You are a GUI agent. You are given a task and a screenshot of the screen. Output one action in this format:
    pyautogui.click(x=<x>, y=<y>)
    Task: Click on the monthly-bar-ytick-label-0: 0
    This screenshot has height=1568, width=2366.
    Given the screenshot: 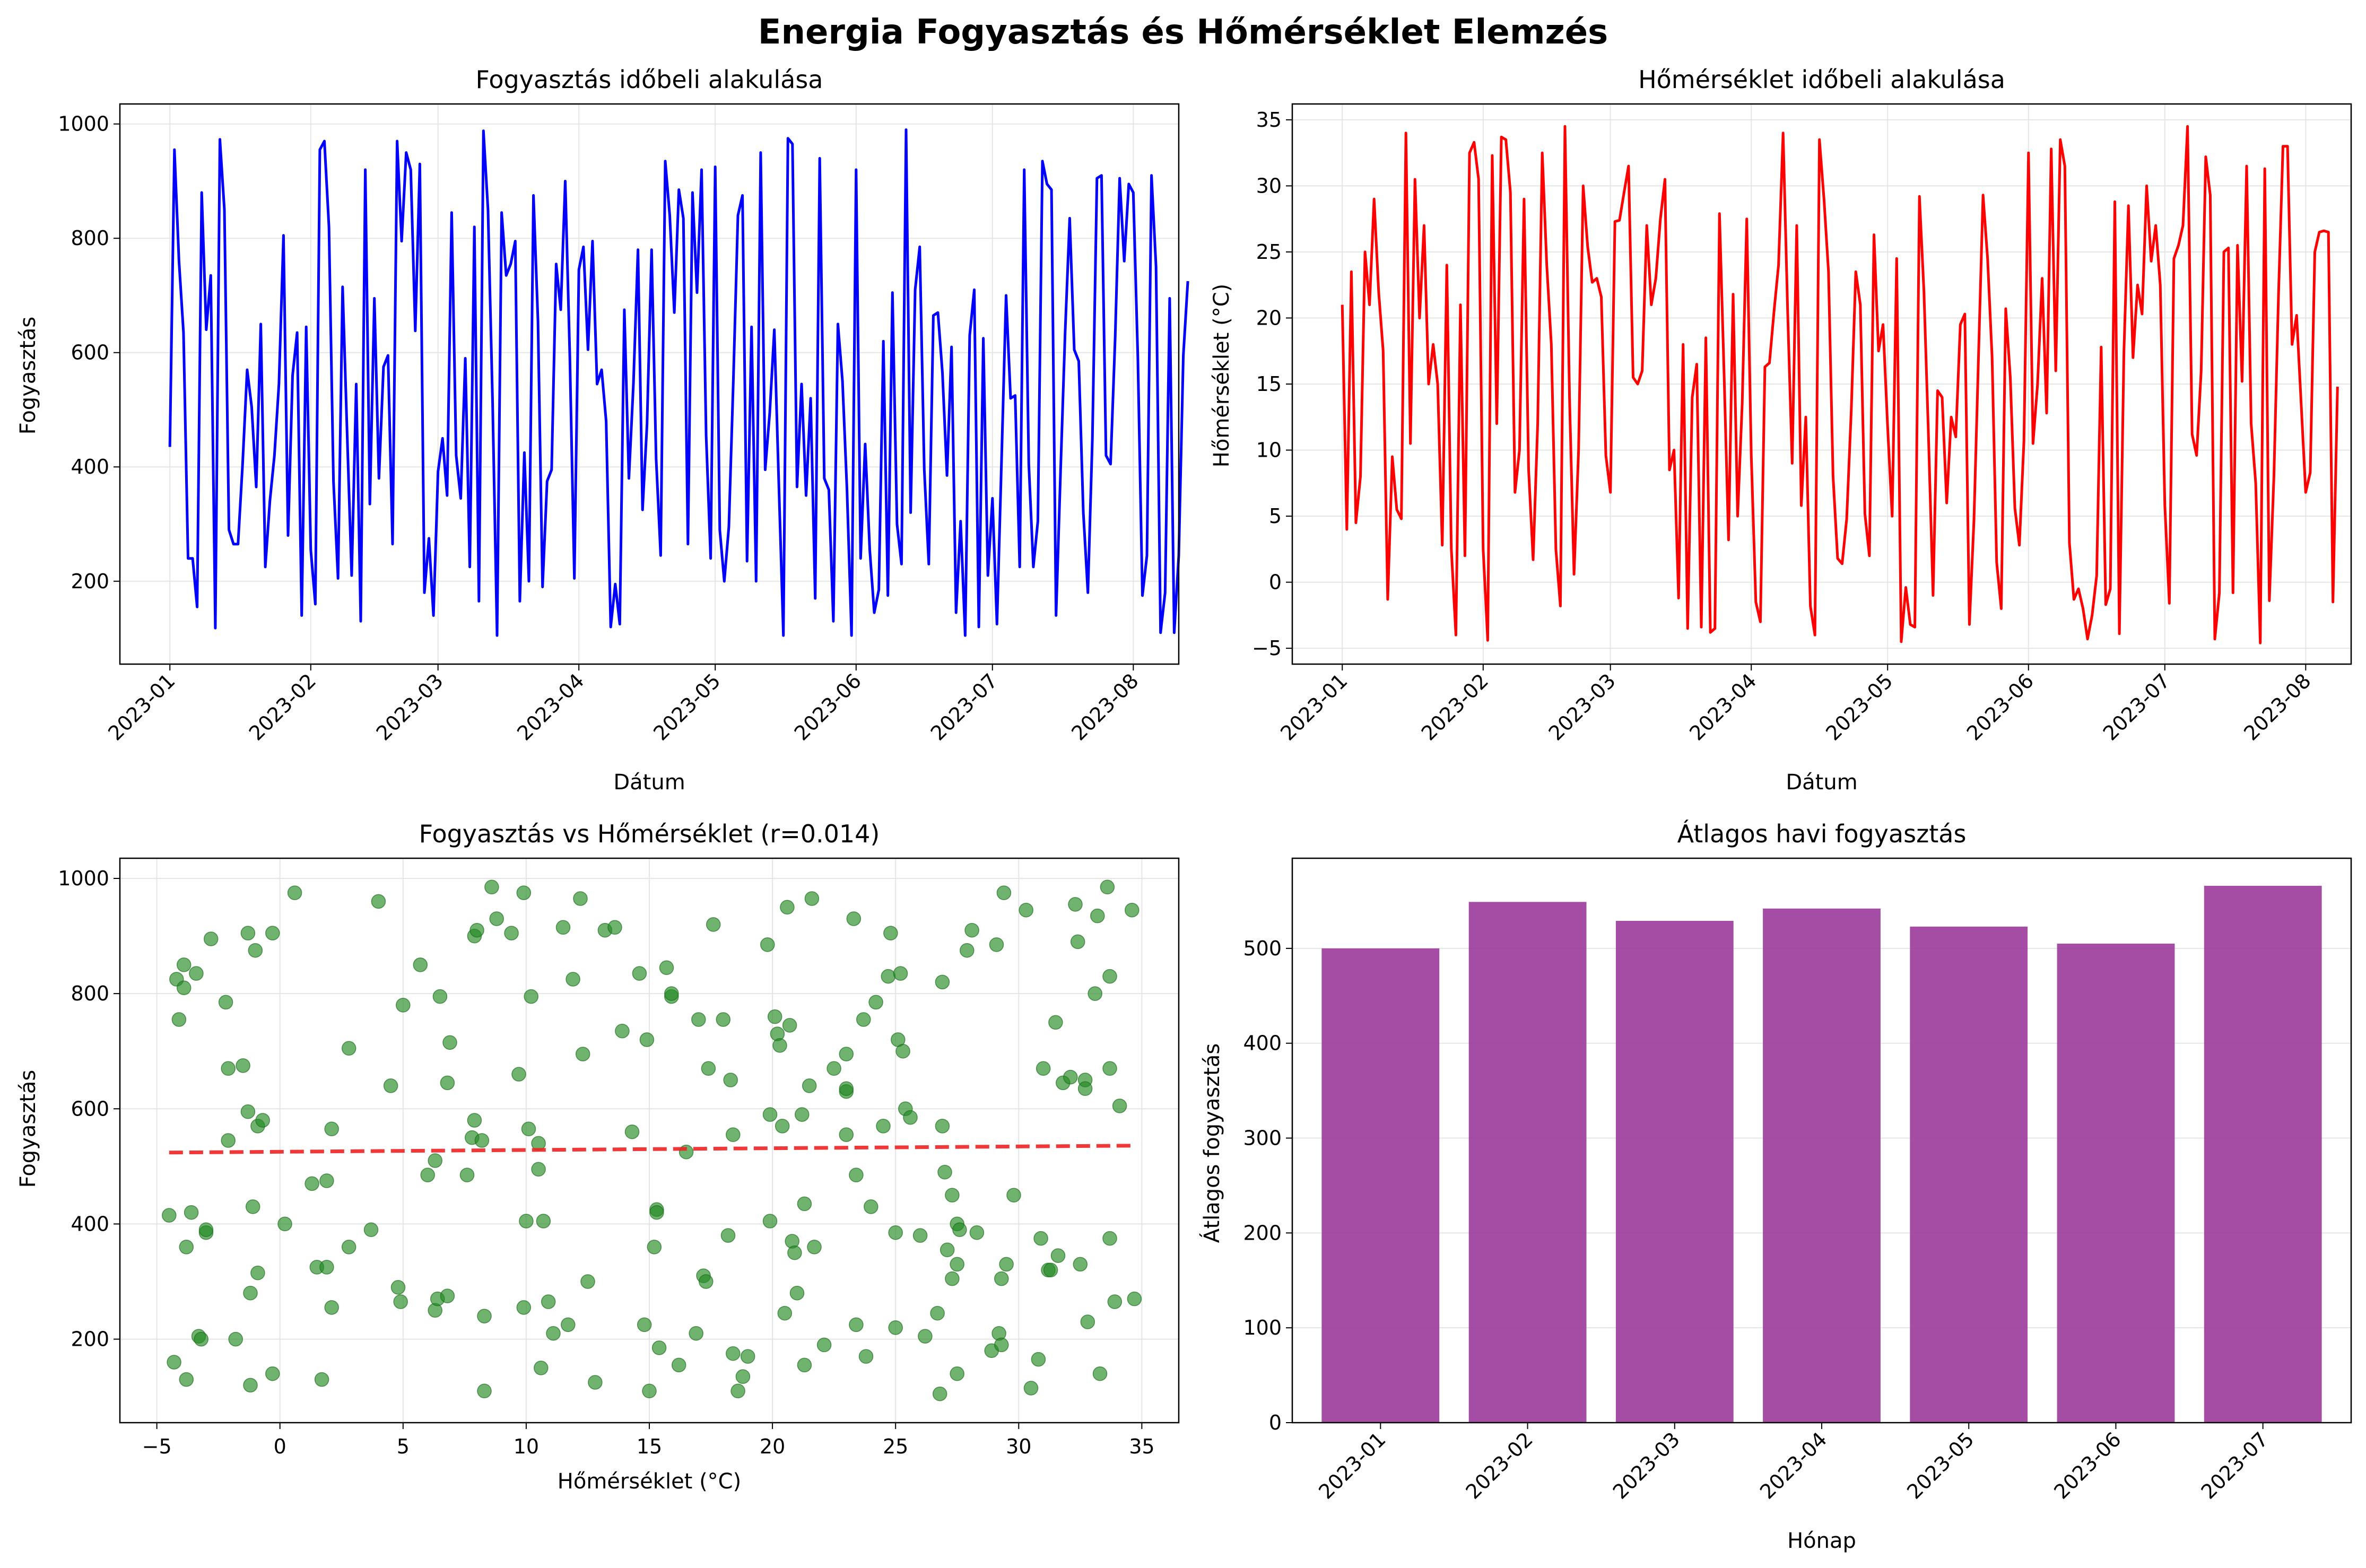 What is the action you would take?
    pyautogui.click(x=1275, y=1422)
    